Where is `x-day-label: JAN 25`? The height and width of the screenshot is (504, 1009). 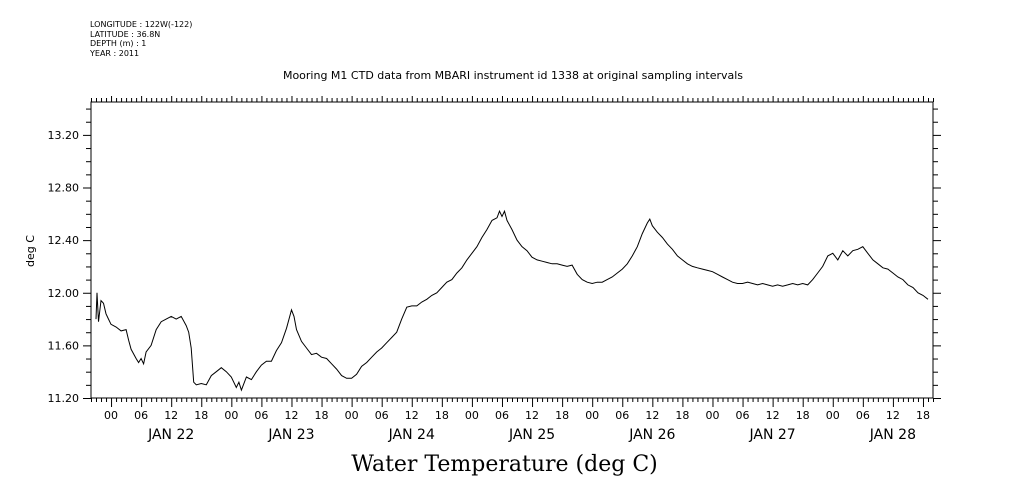
x-day-label: JAN 25 is located at coordinates (531, 435).